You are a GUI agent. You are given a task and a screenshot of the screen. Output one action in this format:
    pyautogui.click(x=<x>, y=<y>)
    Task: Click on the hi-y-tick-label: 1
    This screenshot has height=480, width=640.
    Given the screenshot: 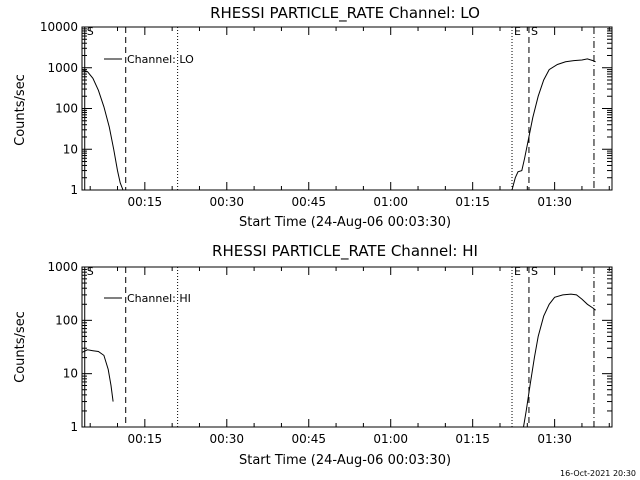 What is the action you would take?
    pyautogui.click(x=74, y=427)
    